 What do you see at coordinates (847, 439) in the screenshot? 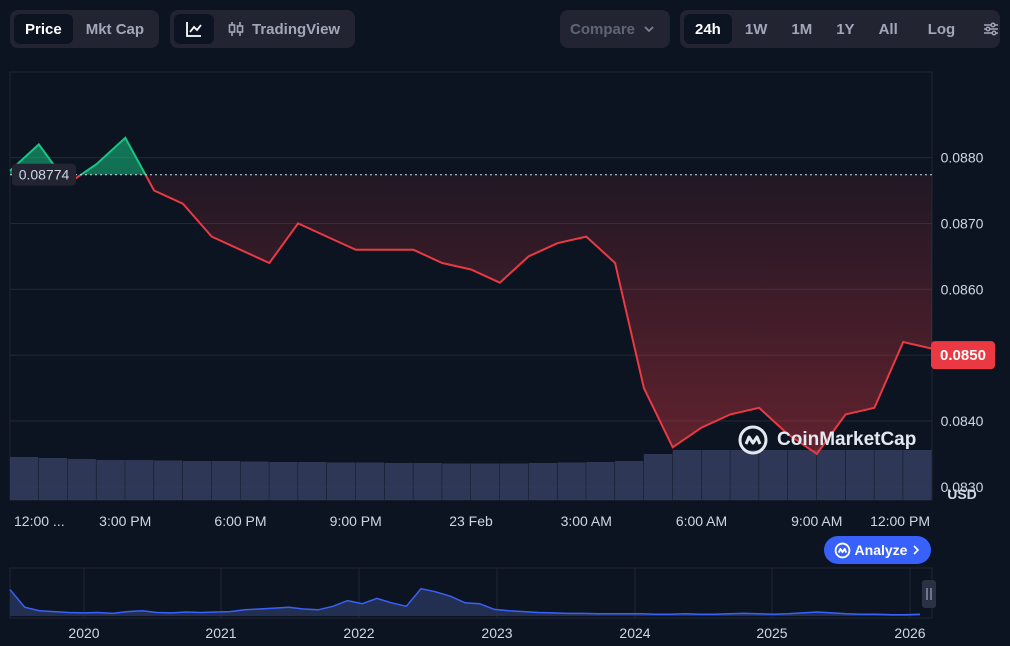
I see `watermark-text: CoinMarketCap` at bounding box center [847, 439].